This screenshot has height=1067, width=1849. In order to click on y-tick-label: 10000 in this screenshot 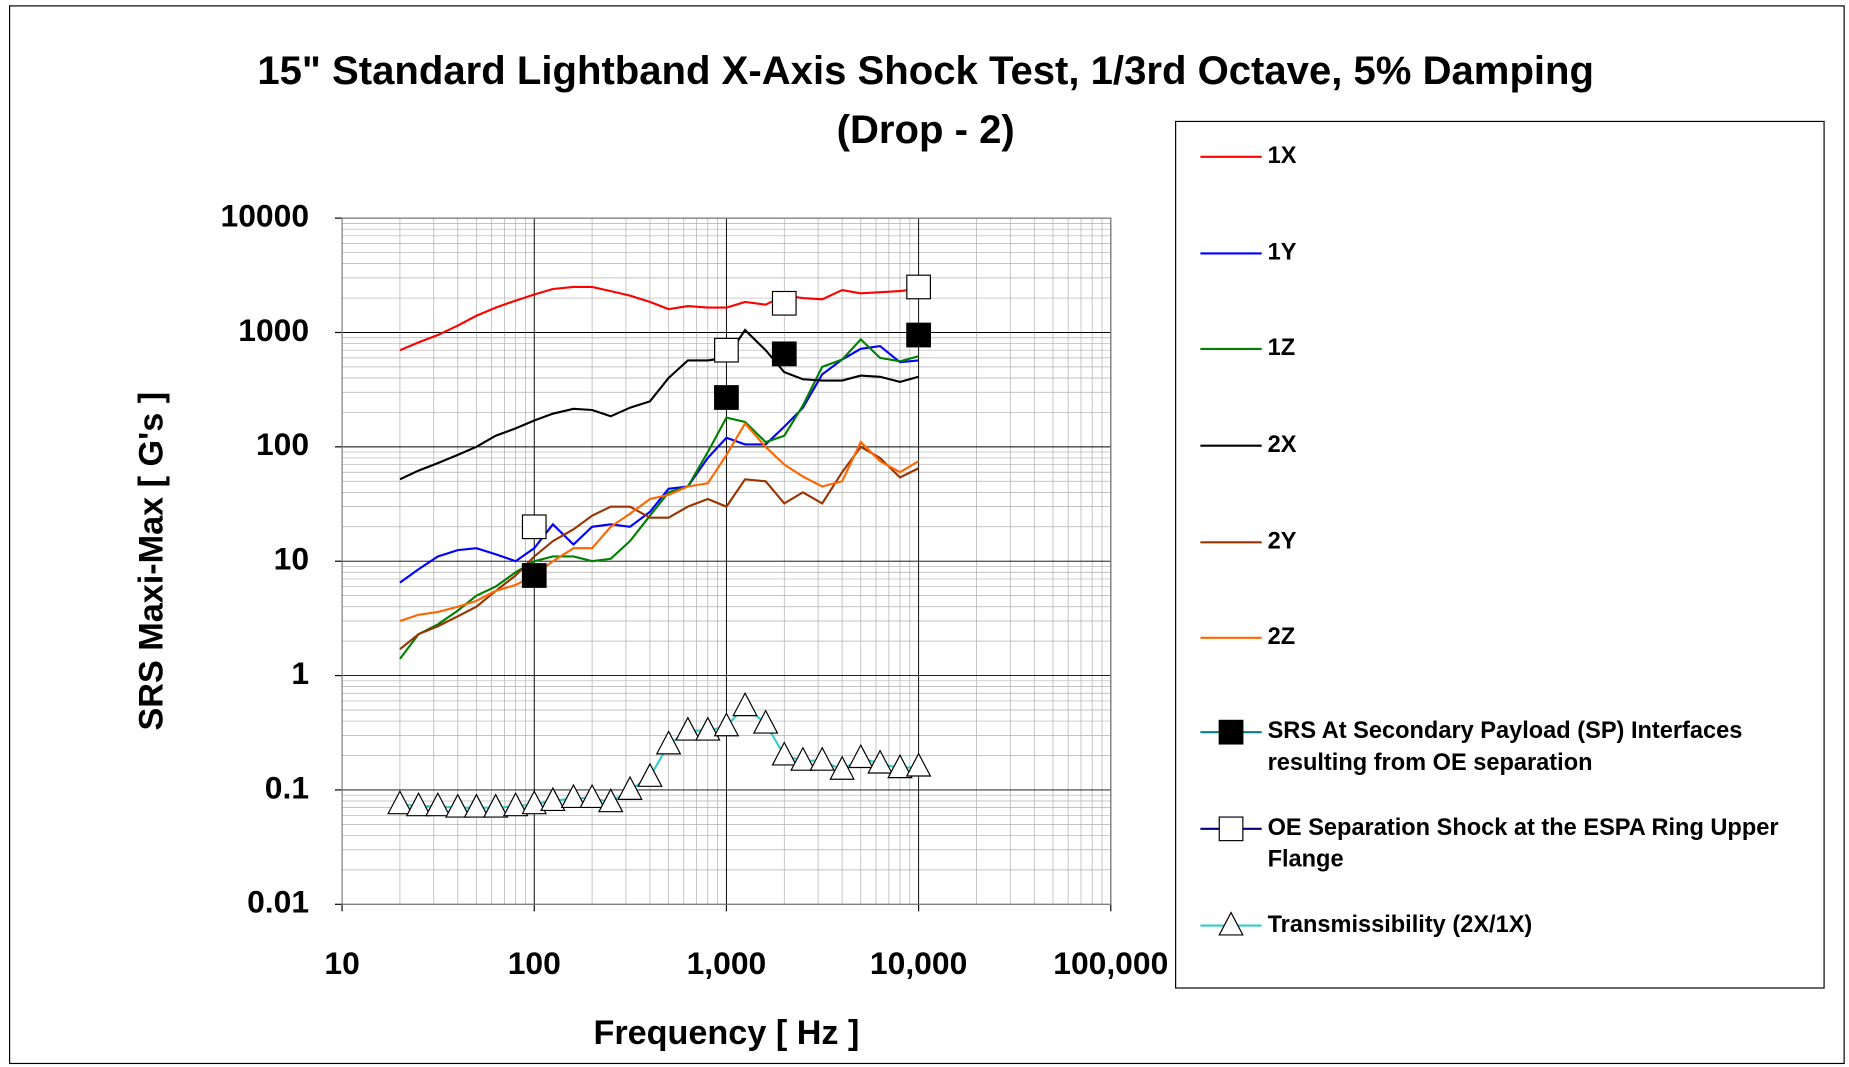, I will do `click(265, 216)`.